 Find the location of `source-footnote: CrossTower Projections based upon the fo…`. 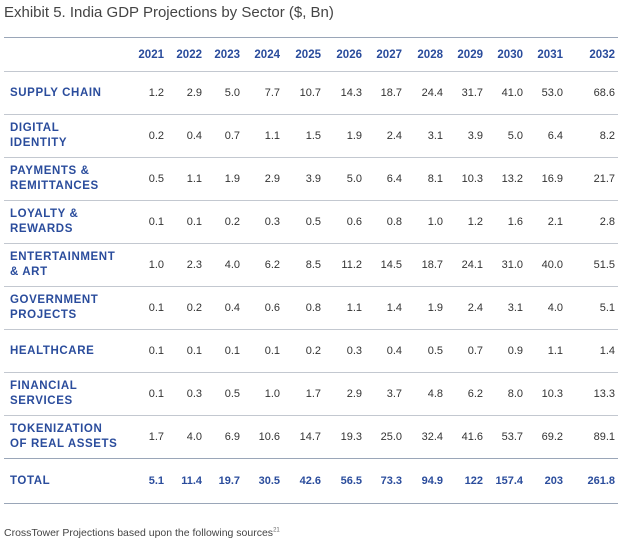

source-footnote: CrossTower Projections based upon the fo… is located at coordinates (142, 533).